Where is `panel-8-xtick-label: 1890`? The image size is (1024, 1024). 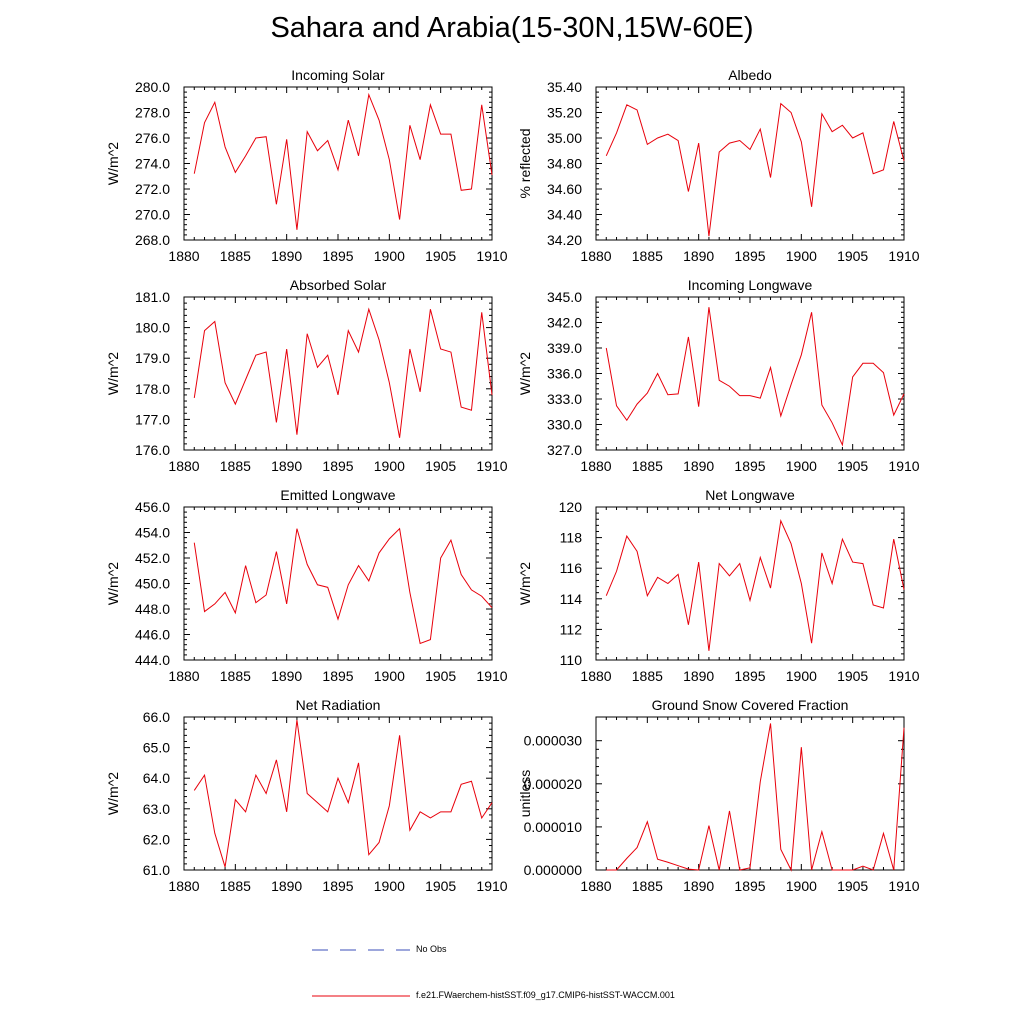
panel-8-xtick-label: 1890 is located at coordinates (698, 886).